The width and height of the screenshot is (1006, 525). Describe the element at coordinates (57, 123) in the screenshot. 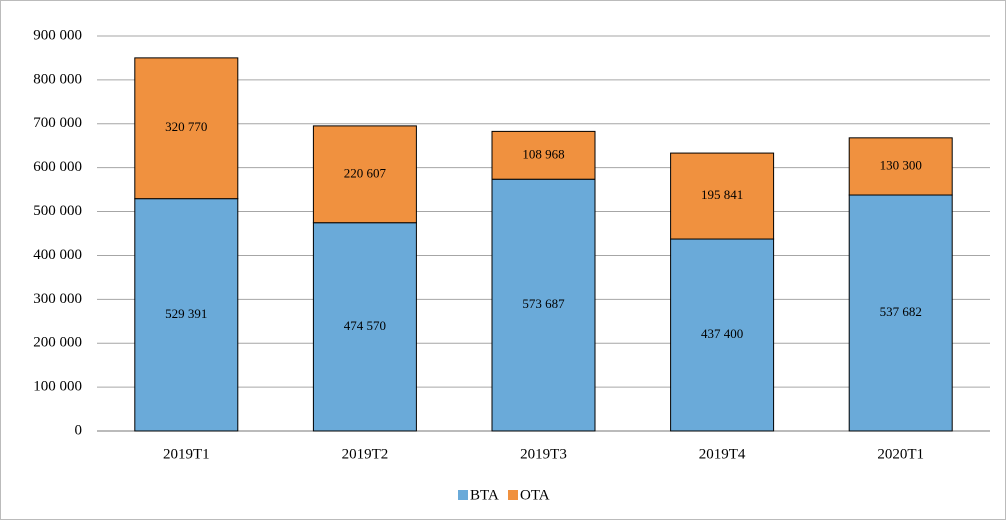

I see `y-tick-label: 700 000` at that location.